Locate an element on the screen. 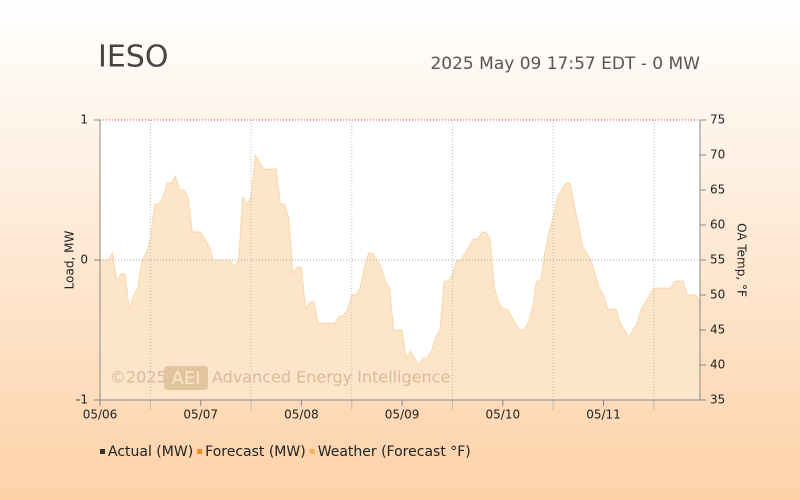 The width and height of the screenshot is (800, 500). x-tick-label: 05/11 is located at coordinates (603, 415).